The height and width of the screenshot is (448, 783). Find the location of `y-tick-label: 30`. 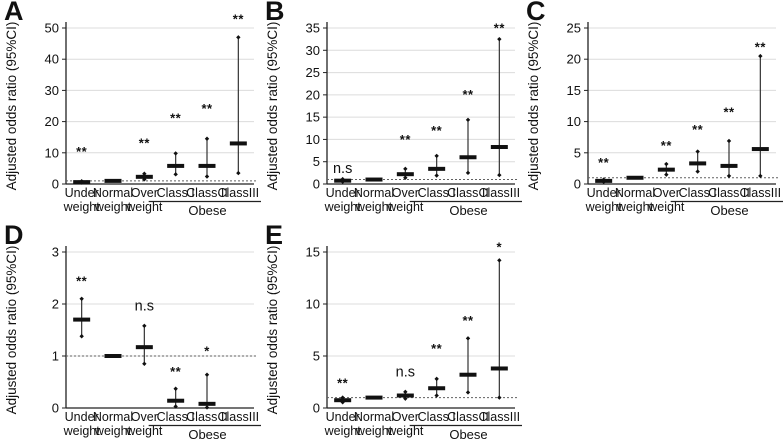

y-tick-label: 30 is located at coordinates (52, 90).